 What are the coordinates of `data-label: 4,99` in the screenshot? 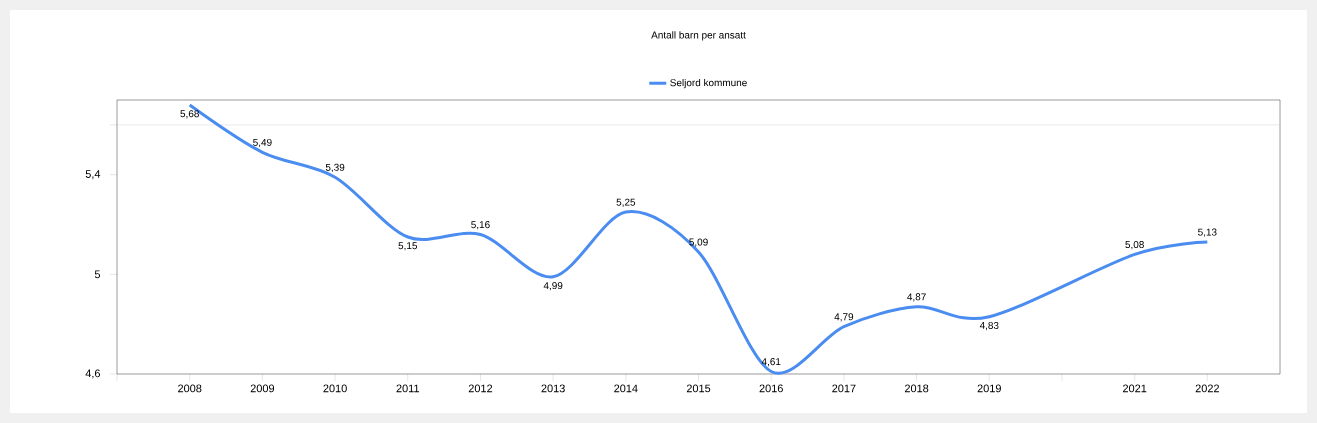 It's located at (553, 286).